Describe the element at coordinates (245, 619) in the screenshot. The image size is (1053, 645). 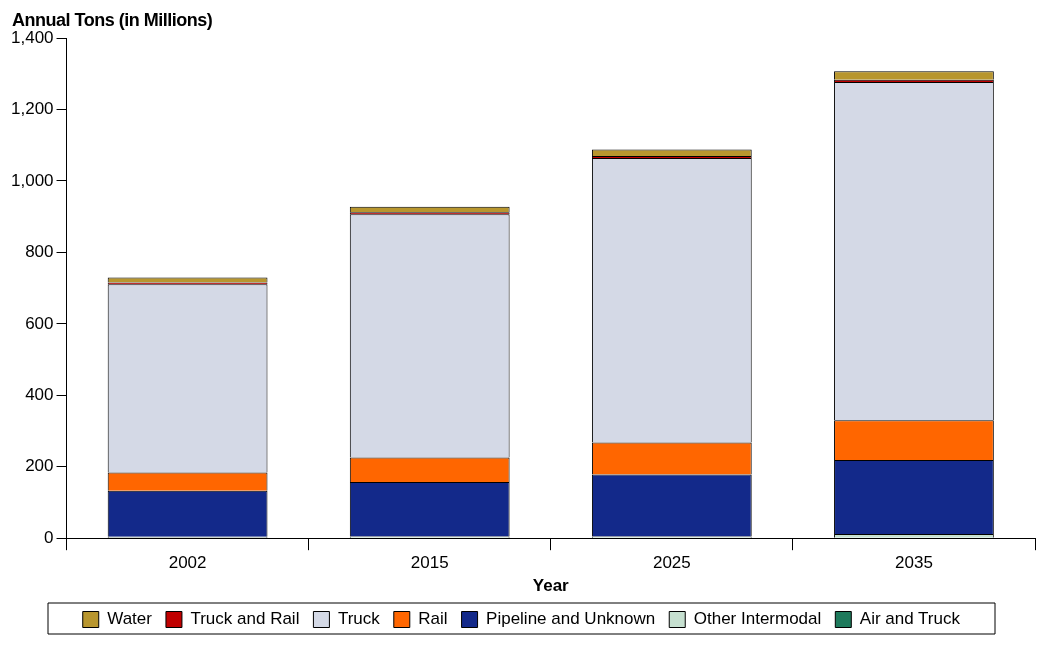
I see `legend-label: Truck and Rail` at that location.